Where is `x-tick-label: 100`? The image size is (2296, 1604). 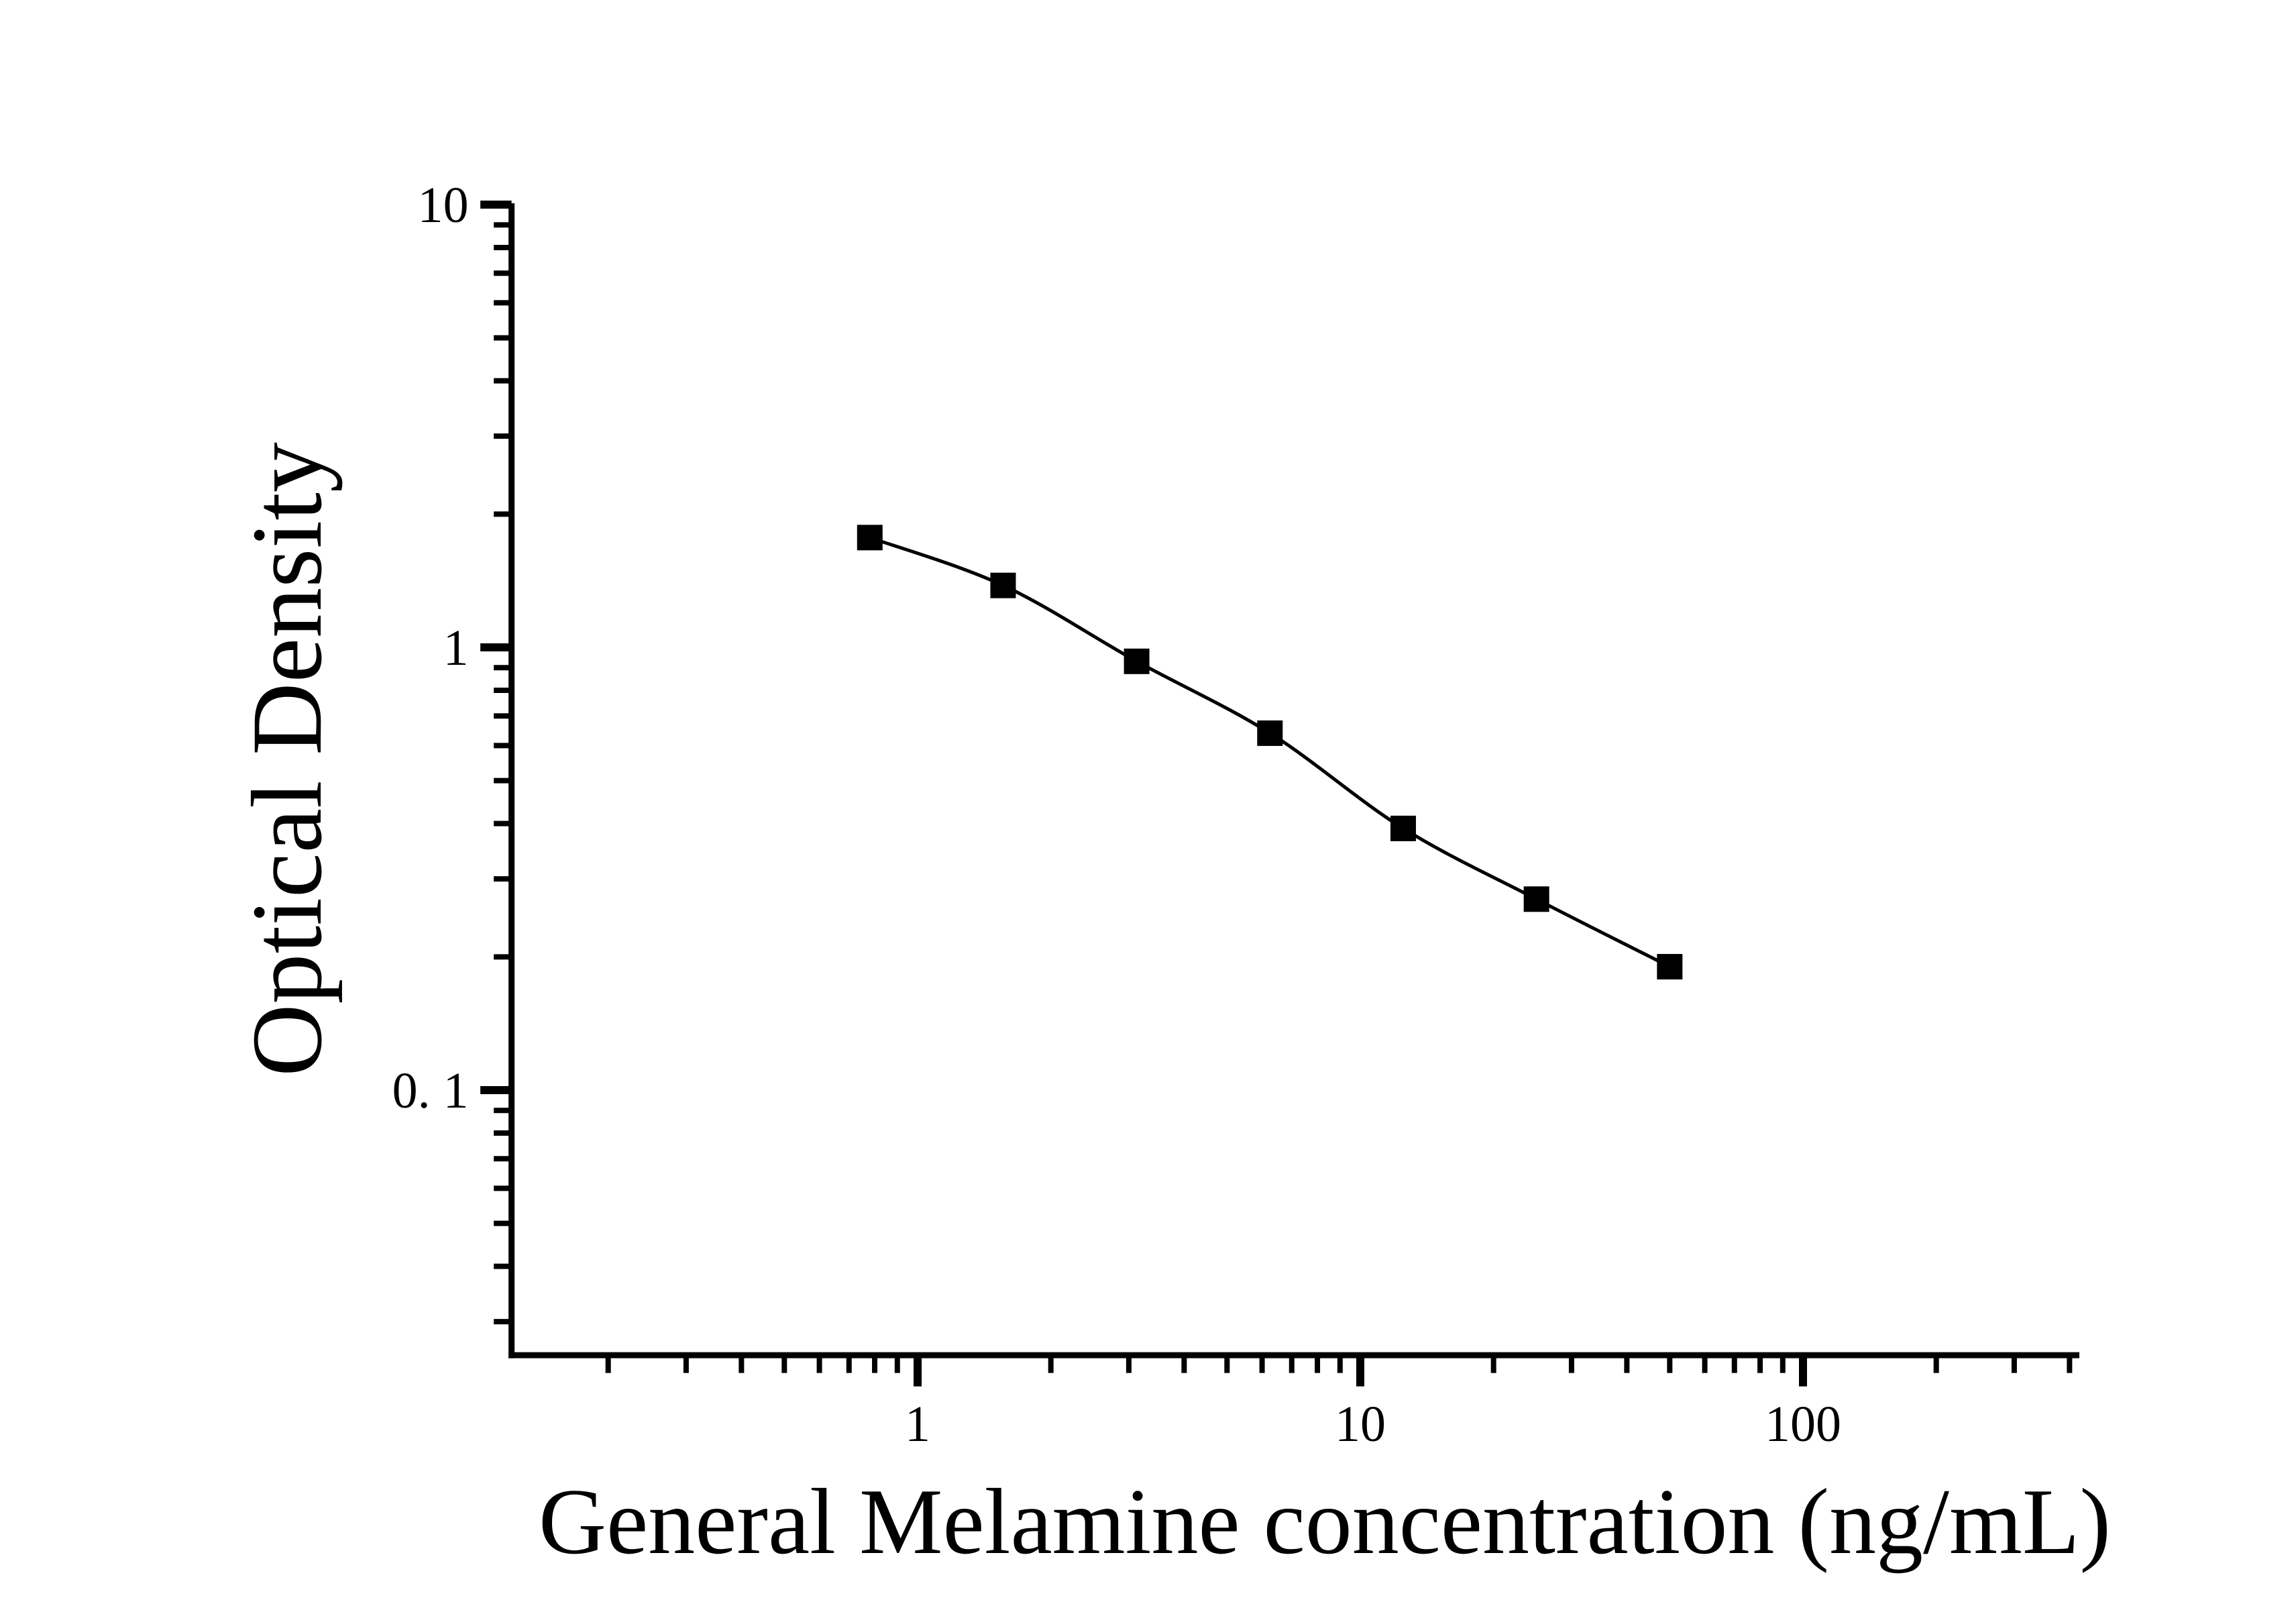
x-tick-label: 100 is located at coordinates (1803, 1424).